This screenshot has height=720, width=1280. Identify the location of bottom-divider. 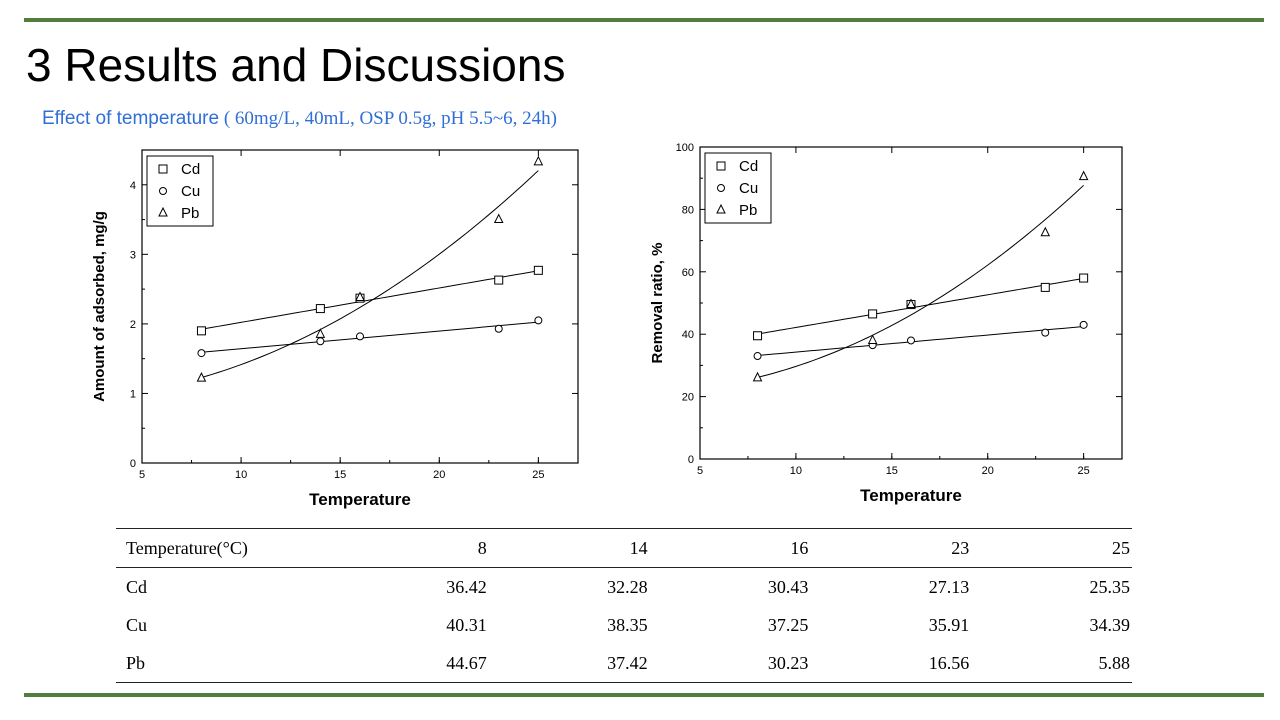
(644, 695).